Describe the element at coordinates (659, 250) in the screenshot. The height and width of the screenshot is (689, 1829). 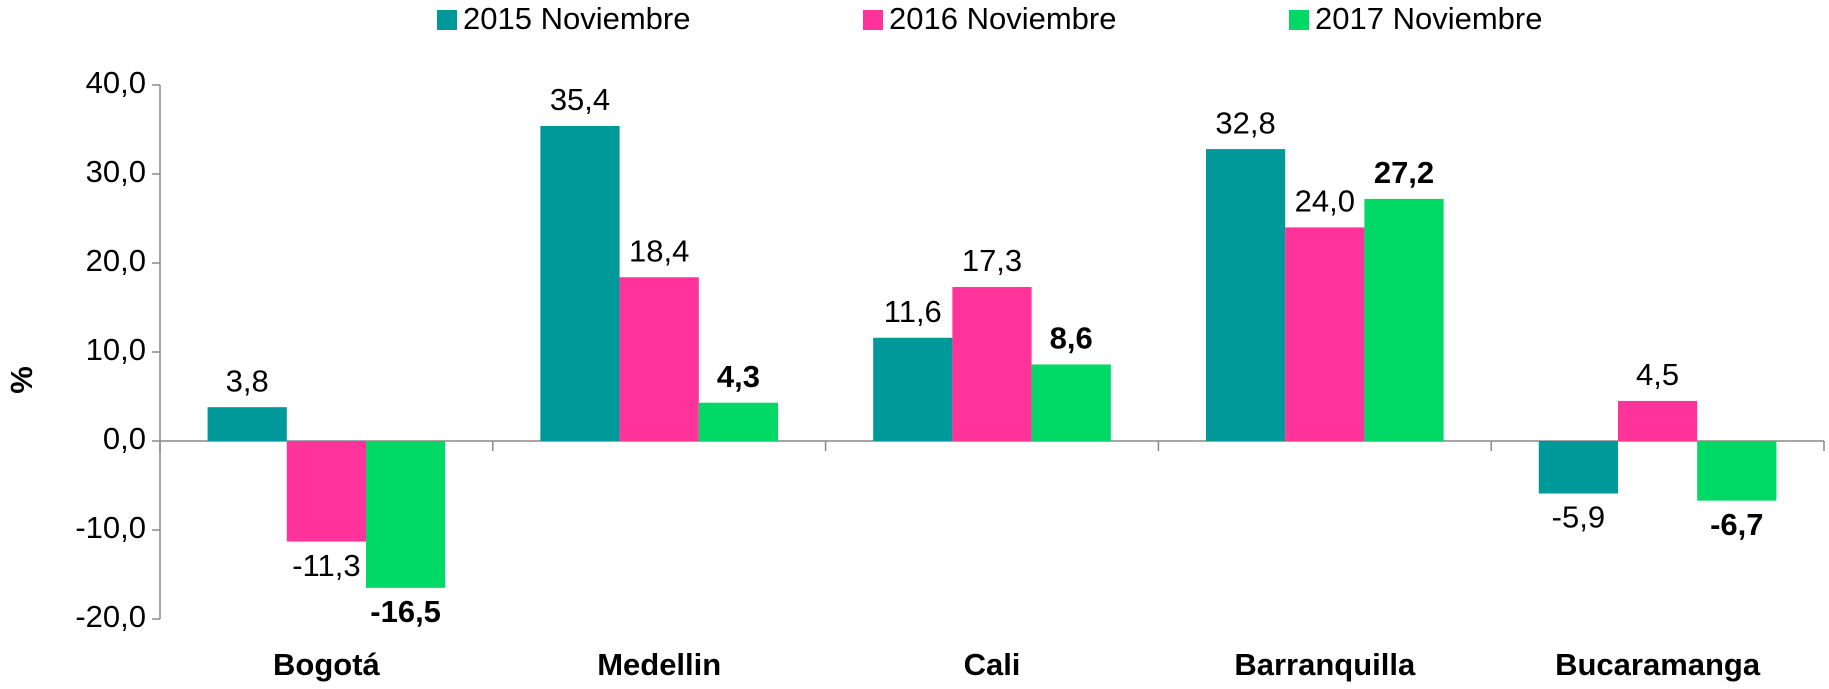
I see `data-label: 18,4` at that location.